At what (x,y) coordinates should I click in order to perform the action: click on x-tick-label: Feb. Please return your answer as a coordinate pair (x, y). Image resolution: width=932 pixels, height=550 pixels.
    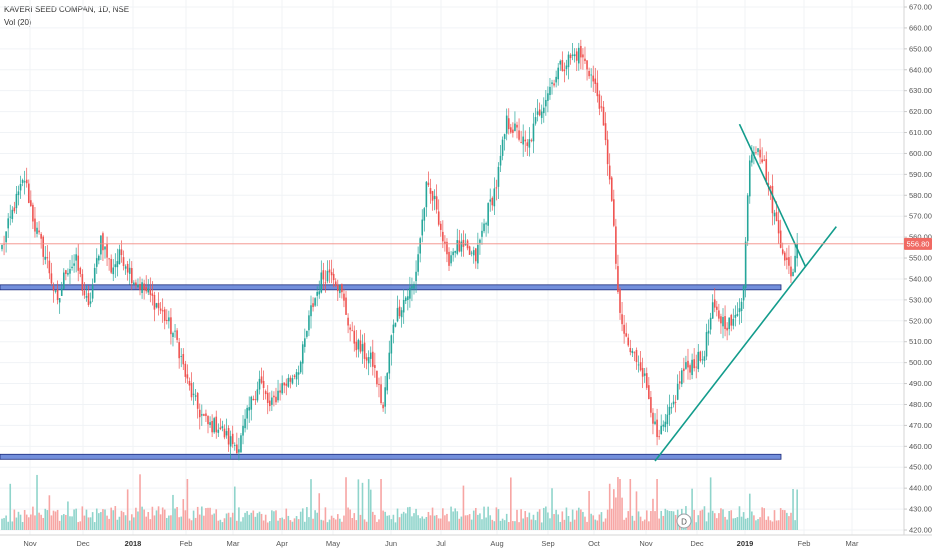
    Looking at the image, I should click on (804, 543).